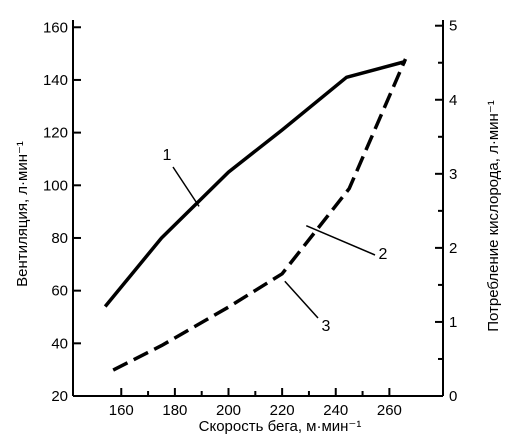 This screenshot has width=519, height=447. Describe the element at coordinates (335, 410) in the screenshot. I see `x-tick-label: 240` at that location.